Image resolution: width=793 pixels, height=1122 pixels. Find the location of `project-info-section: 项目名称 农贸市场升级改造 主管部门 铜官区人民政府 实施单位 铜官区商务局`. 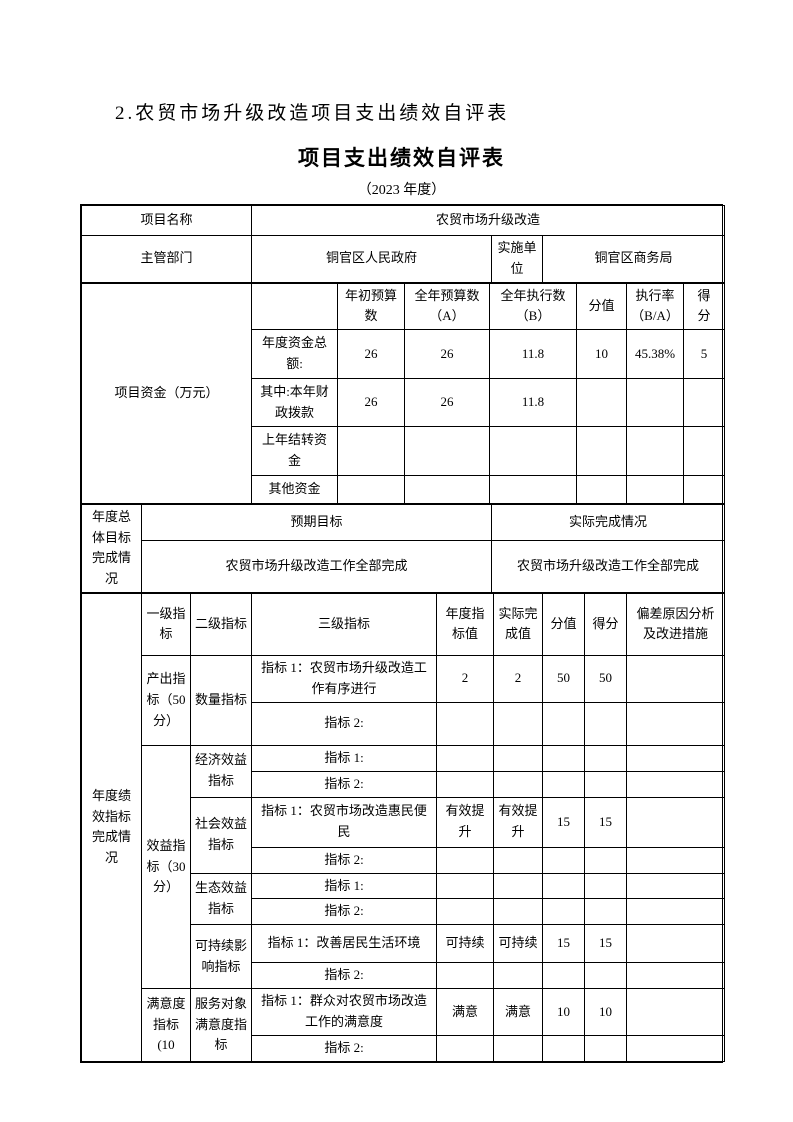

project-info-section: 项目名称 农贸市场升级改造 主管部门 铜官区人民政府 实施单位 铜官区商务局 is located at coordinates (403, 244).